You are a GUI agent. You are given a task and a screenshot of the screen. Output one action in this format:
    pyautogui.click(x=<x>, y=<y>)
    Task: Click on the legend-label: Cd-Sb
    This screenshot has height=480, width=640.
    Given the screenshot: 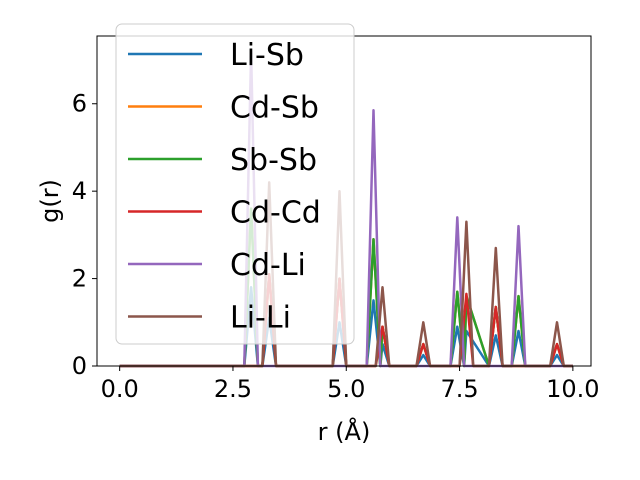 What is the action you would take?
    pyautogui.click(x=274, y=108)
    